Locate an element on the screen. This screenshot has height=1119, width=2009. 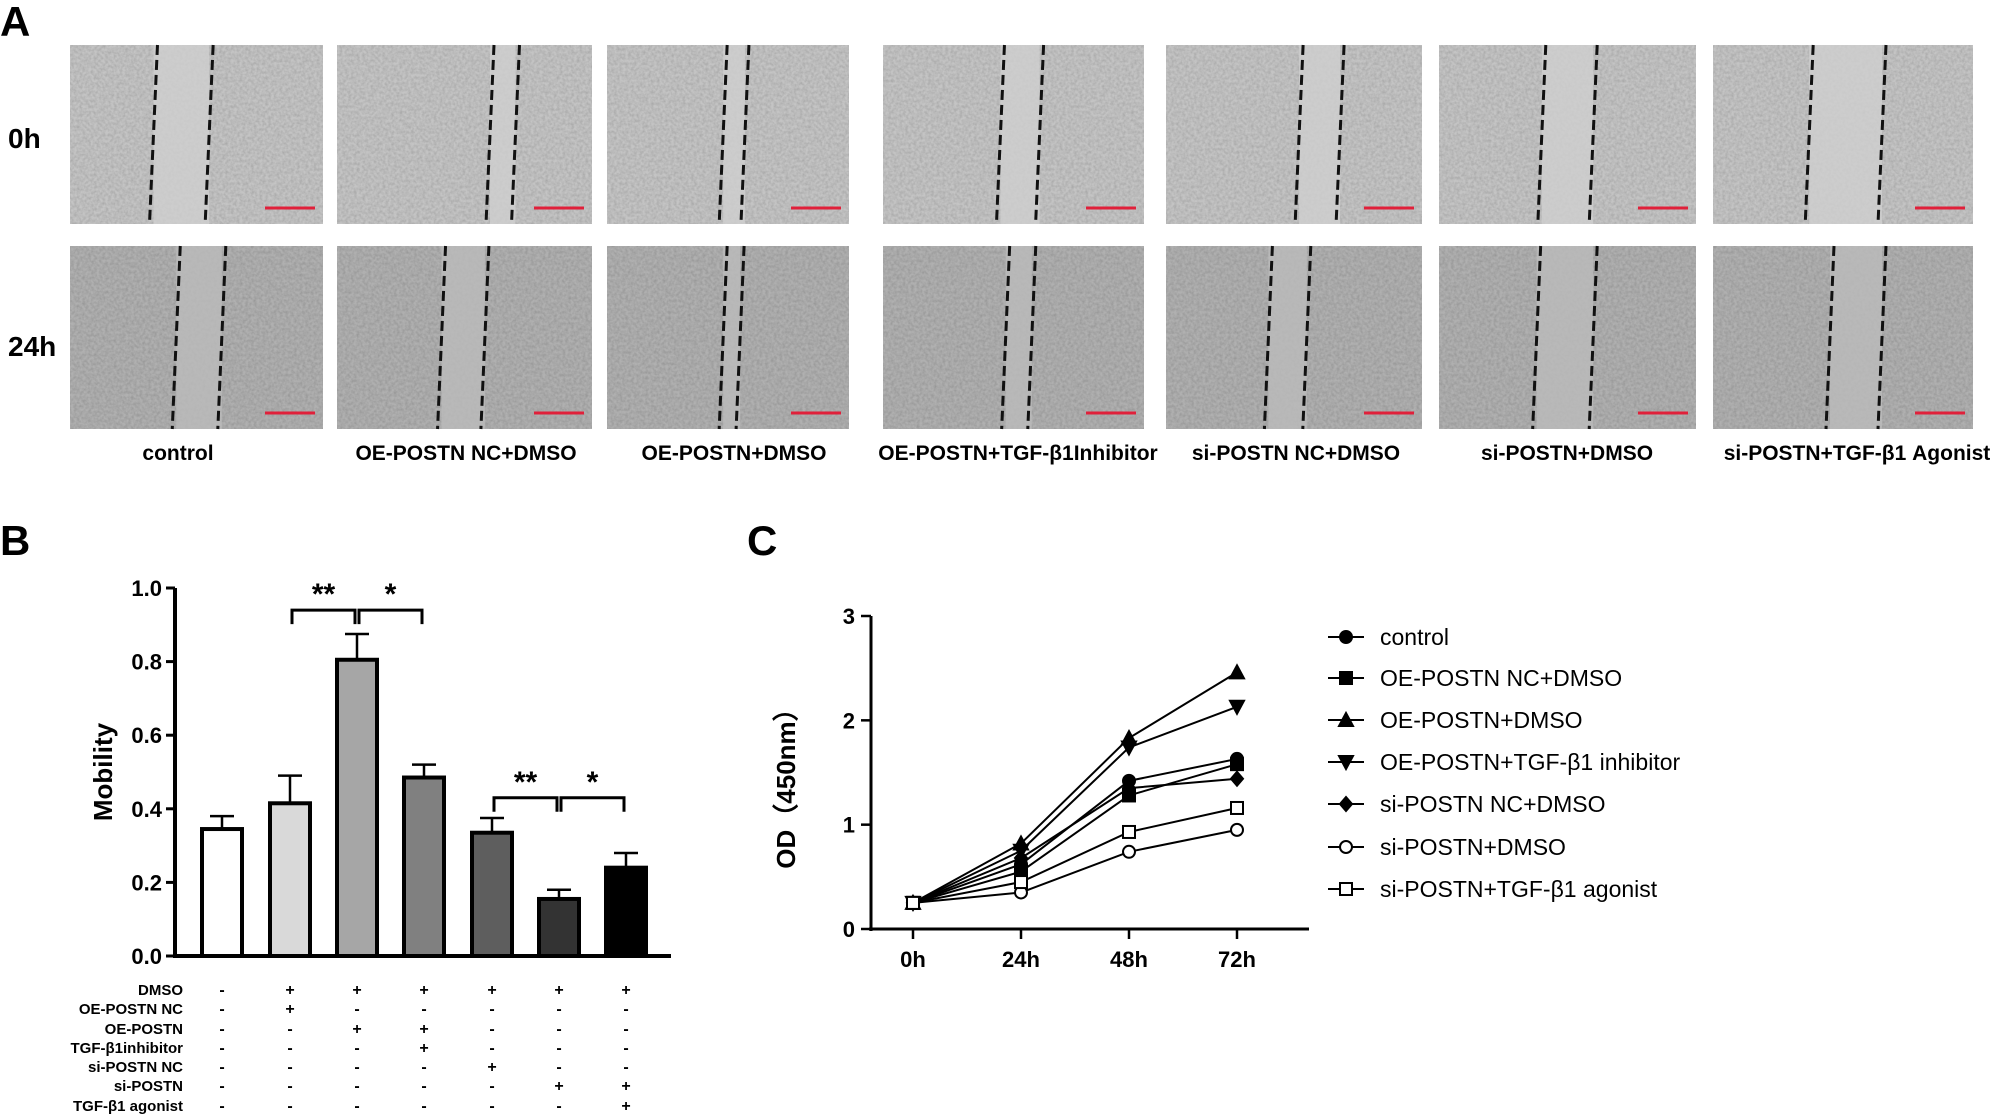
treatment-label: DMSO is located at coordinates (160, 990).